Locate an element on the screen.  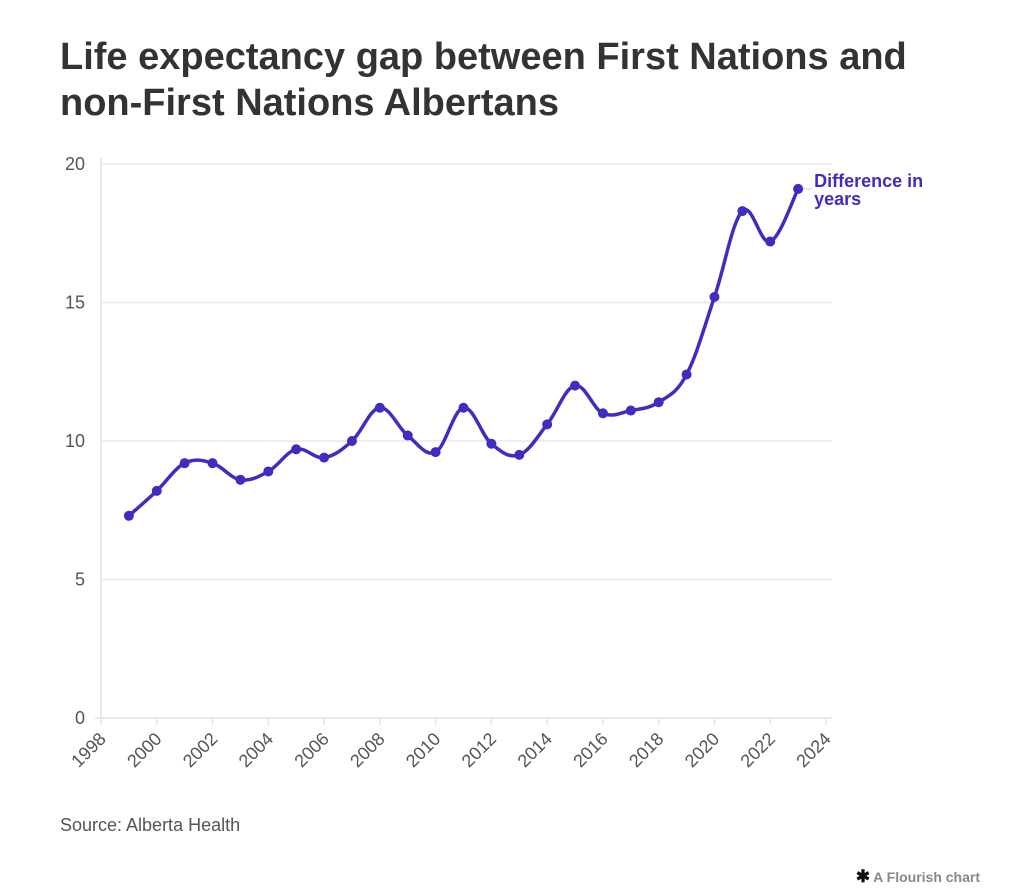
x-tick-label: 2010 is located at coordinates (423, 750).